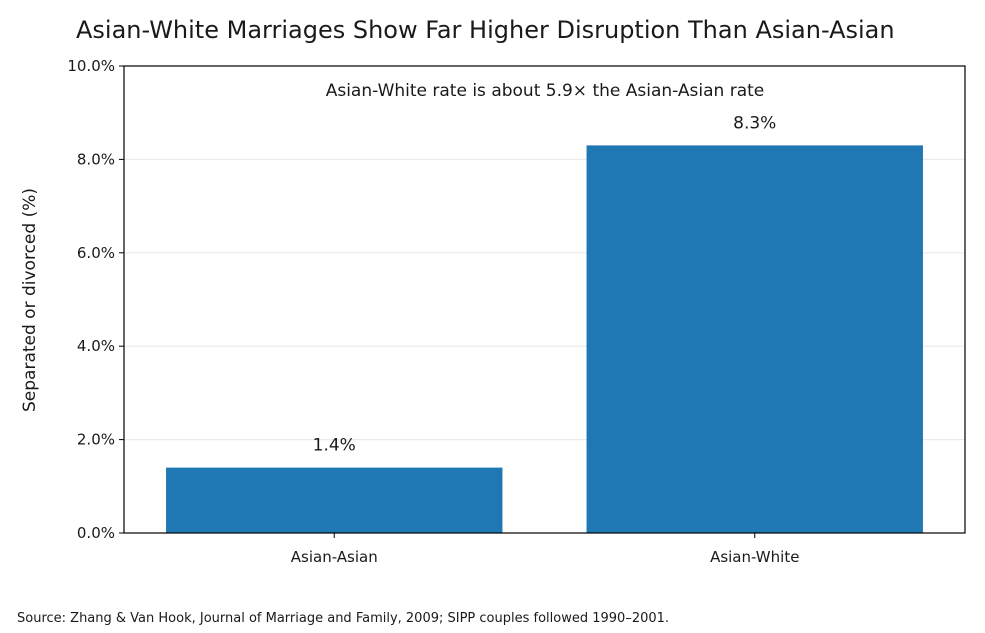 This screenshot has height=633, width=985. What do you see at coordinates (96, 159) in the screenshot?
I see `y-tick-label: 8.0%` at bounding box center [96, 159].